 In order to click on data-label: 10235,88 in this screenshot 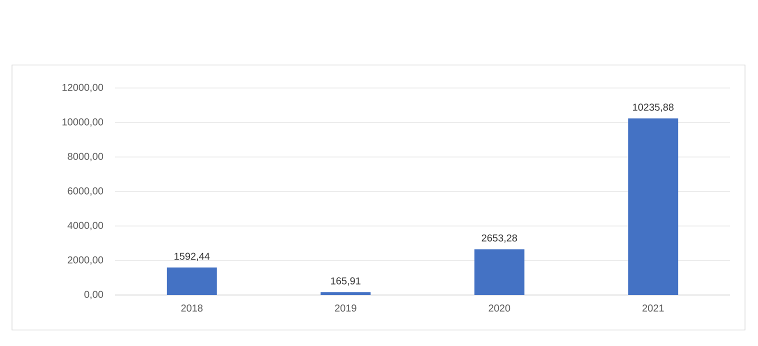, I will do `click(653, 108)`.